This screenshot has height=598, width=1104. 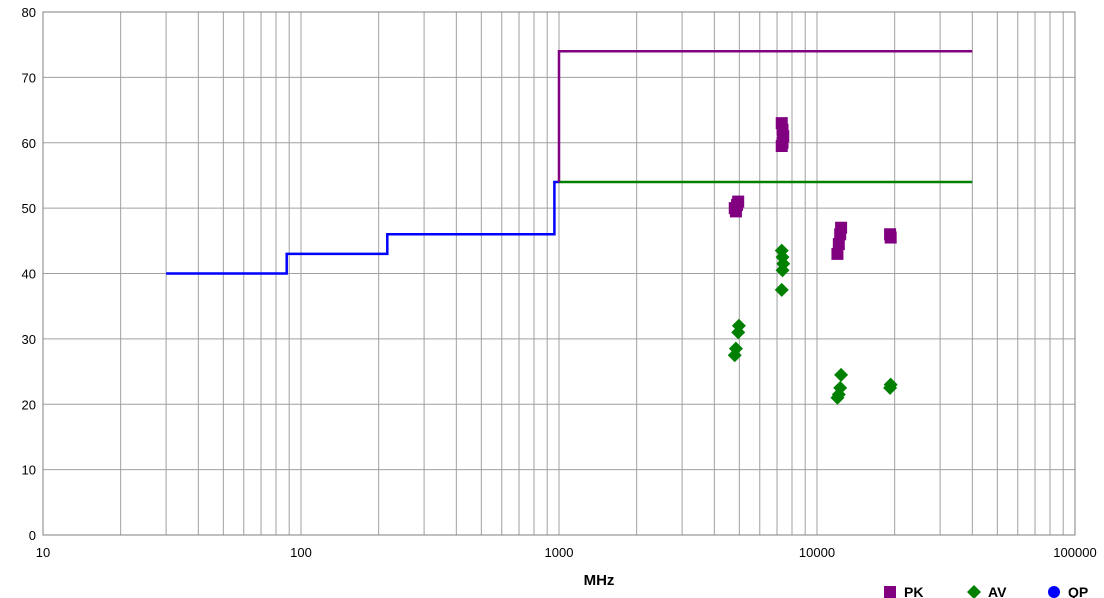 I want to click on legend-marker-av, so click(x=974, y=591).